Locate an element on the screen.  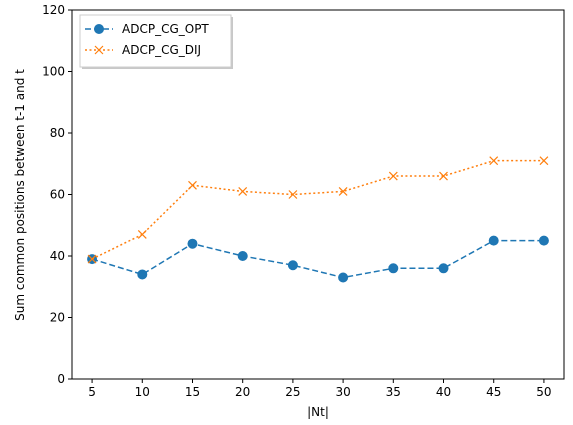
x-axis-label: |Nt| is located at coordinates (318, 412).